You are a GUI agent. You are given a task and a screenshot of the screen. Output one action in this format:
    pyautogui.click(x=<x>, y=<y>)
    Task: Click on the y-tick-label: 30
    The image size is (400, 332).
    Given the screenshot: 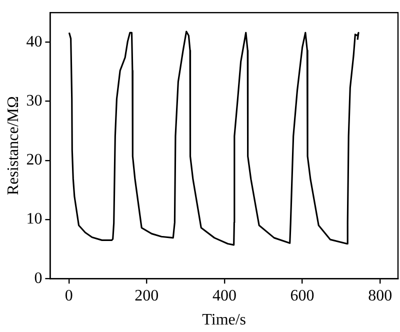 What is the action you would take?
    pyautogui.click(x=34, y=101)
    